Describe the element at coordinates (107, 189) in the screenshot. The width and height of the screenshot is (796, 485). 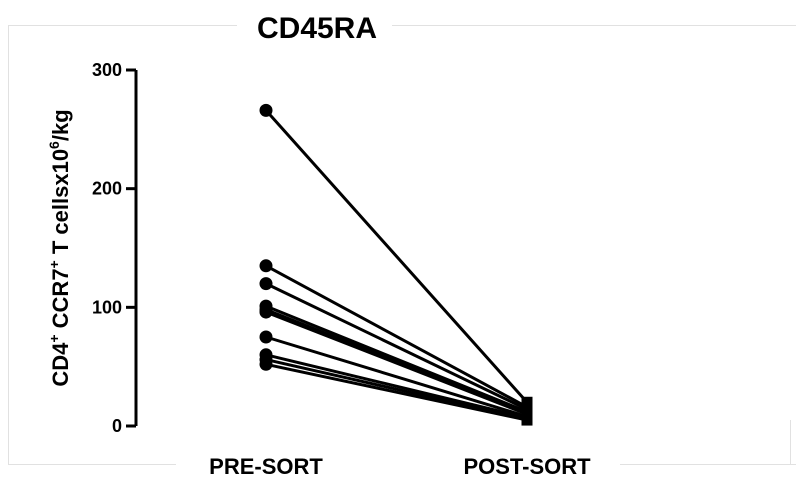
I see `y-tick-label: 200` at that location.